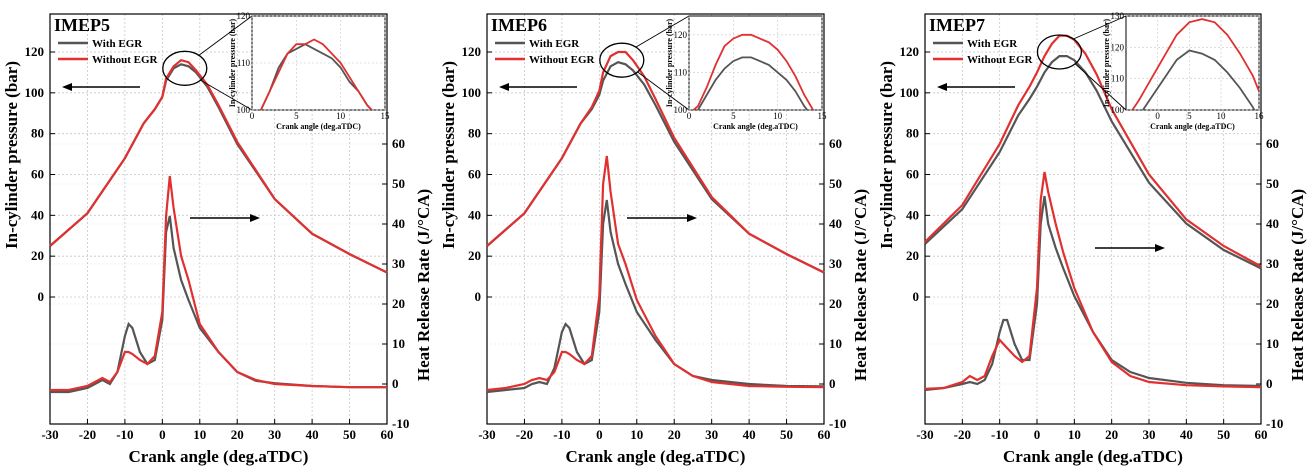 The height and width of the screenshot is (468, 1316). I want to click on x-tick-label: 30, so click(274, 434).